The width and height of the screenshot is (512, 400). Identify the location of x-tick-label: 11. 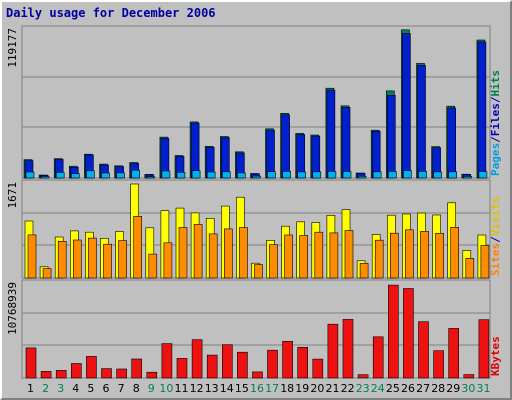
(182, 388).